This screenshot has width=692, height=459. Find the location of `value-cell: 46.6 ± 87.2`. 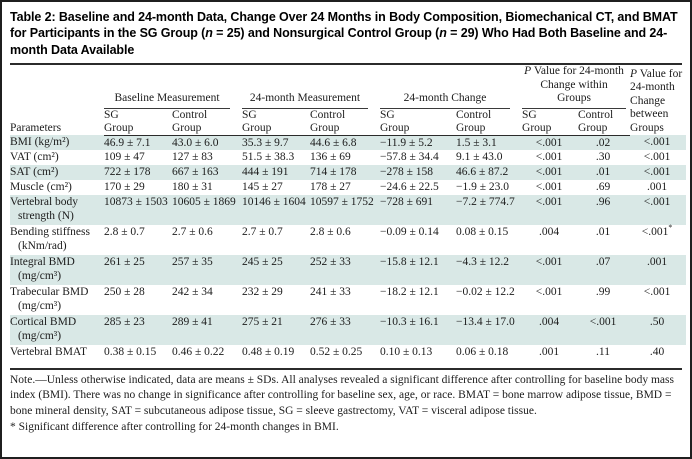

value-cell: 46.6 ± 87.2 is located at coordinates (482, 172).